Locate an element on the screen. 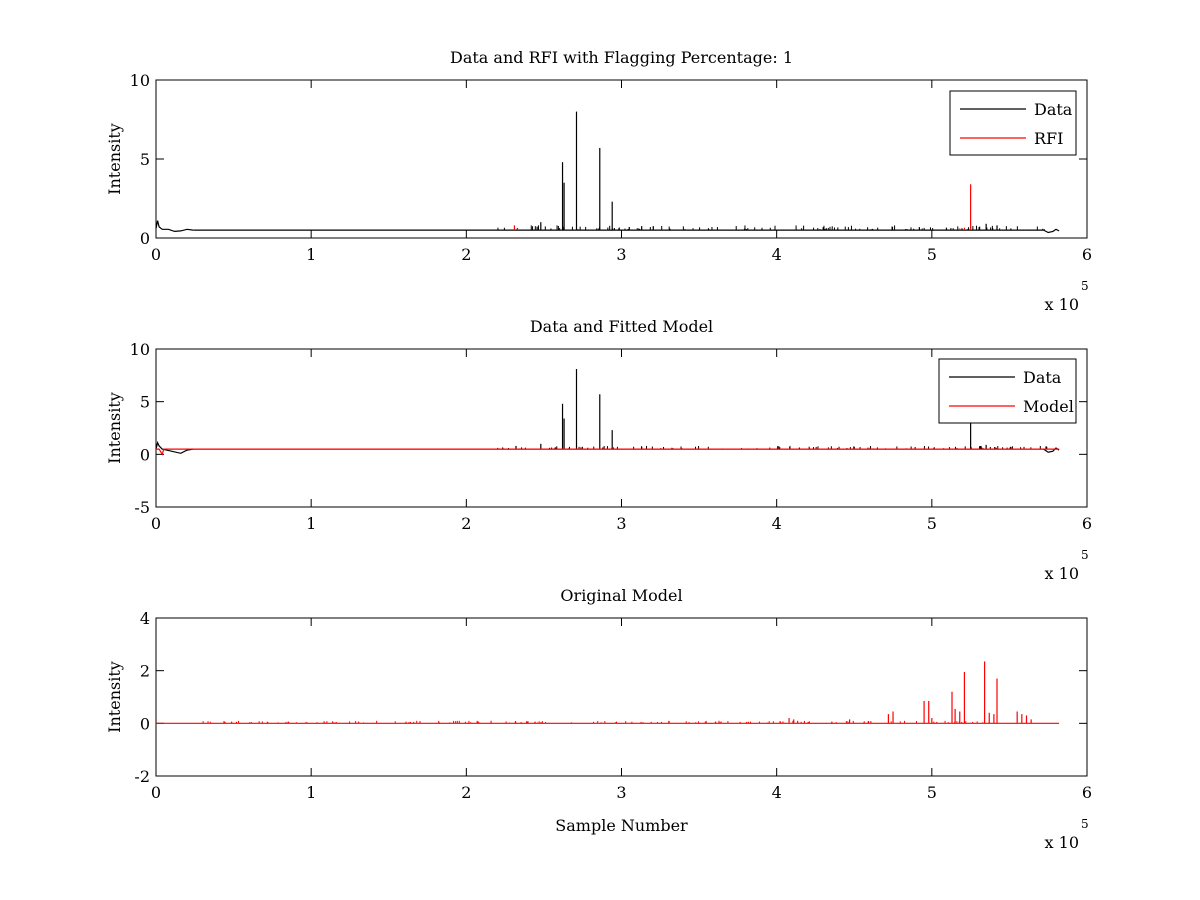  y-tick-label: -5 is located at coordinates (142, 507).